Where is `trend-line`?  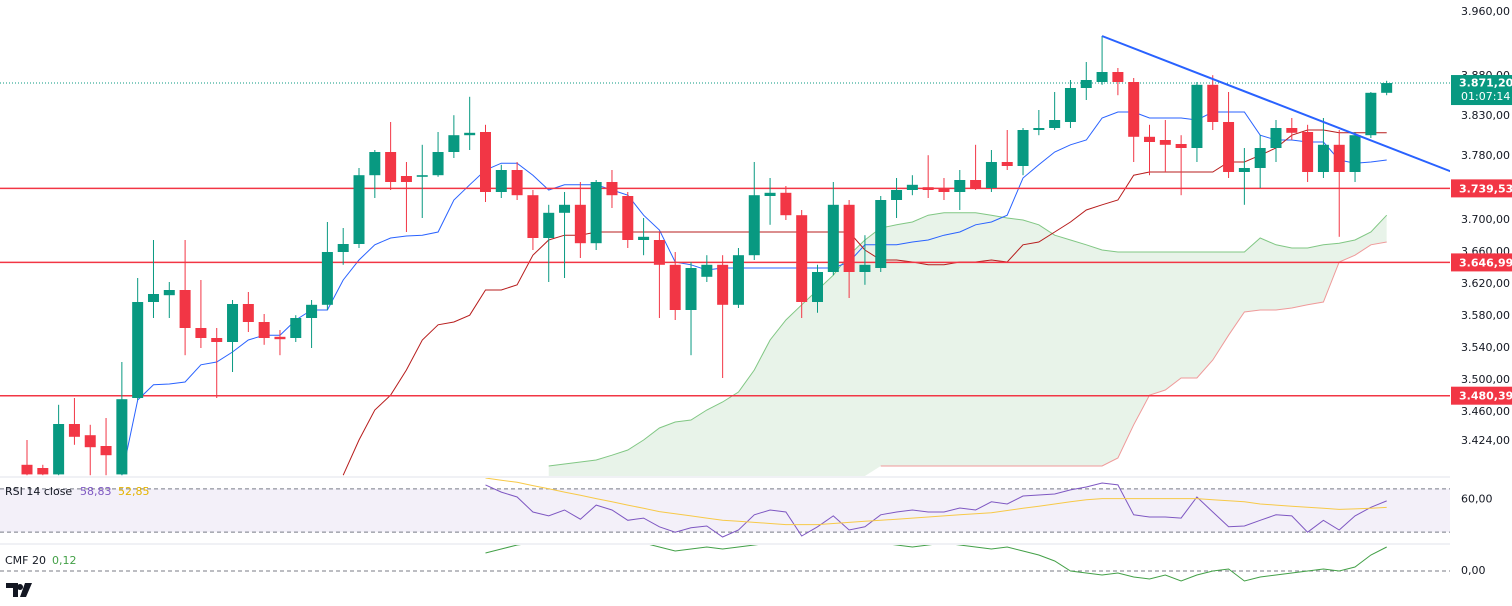 trend-line is located at coordinates (1281, 105).